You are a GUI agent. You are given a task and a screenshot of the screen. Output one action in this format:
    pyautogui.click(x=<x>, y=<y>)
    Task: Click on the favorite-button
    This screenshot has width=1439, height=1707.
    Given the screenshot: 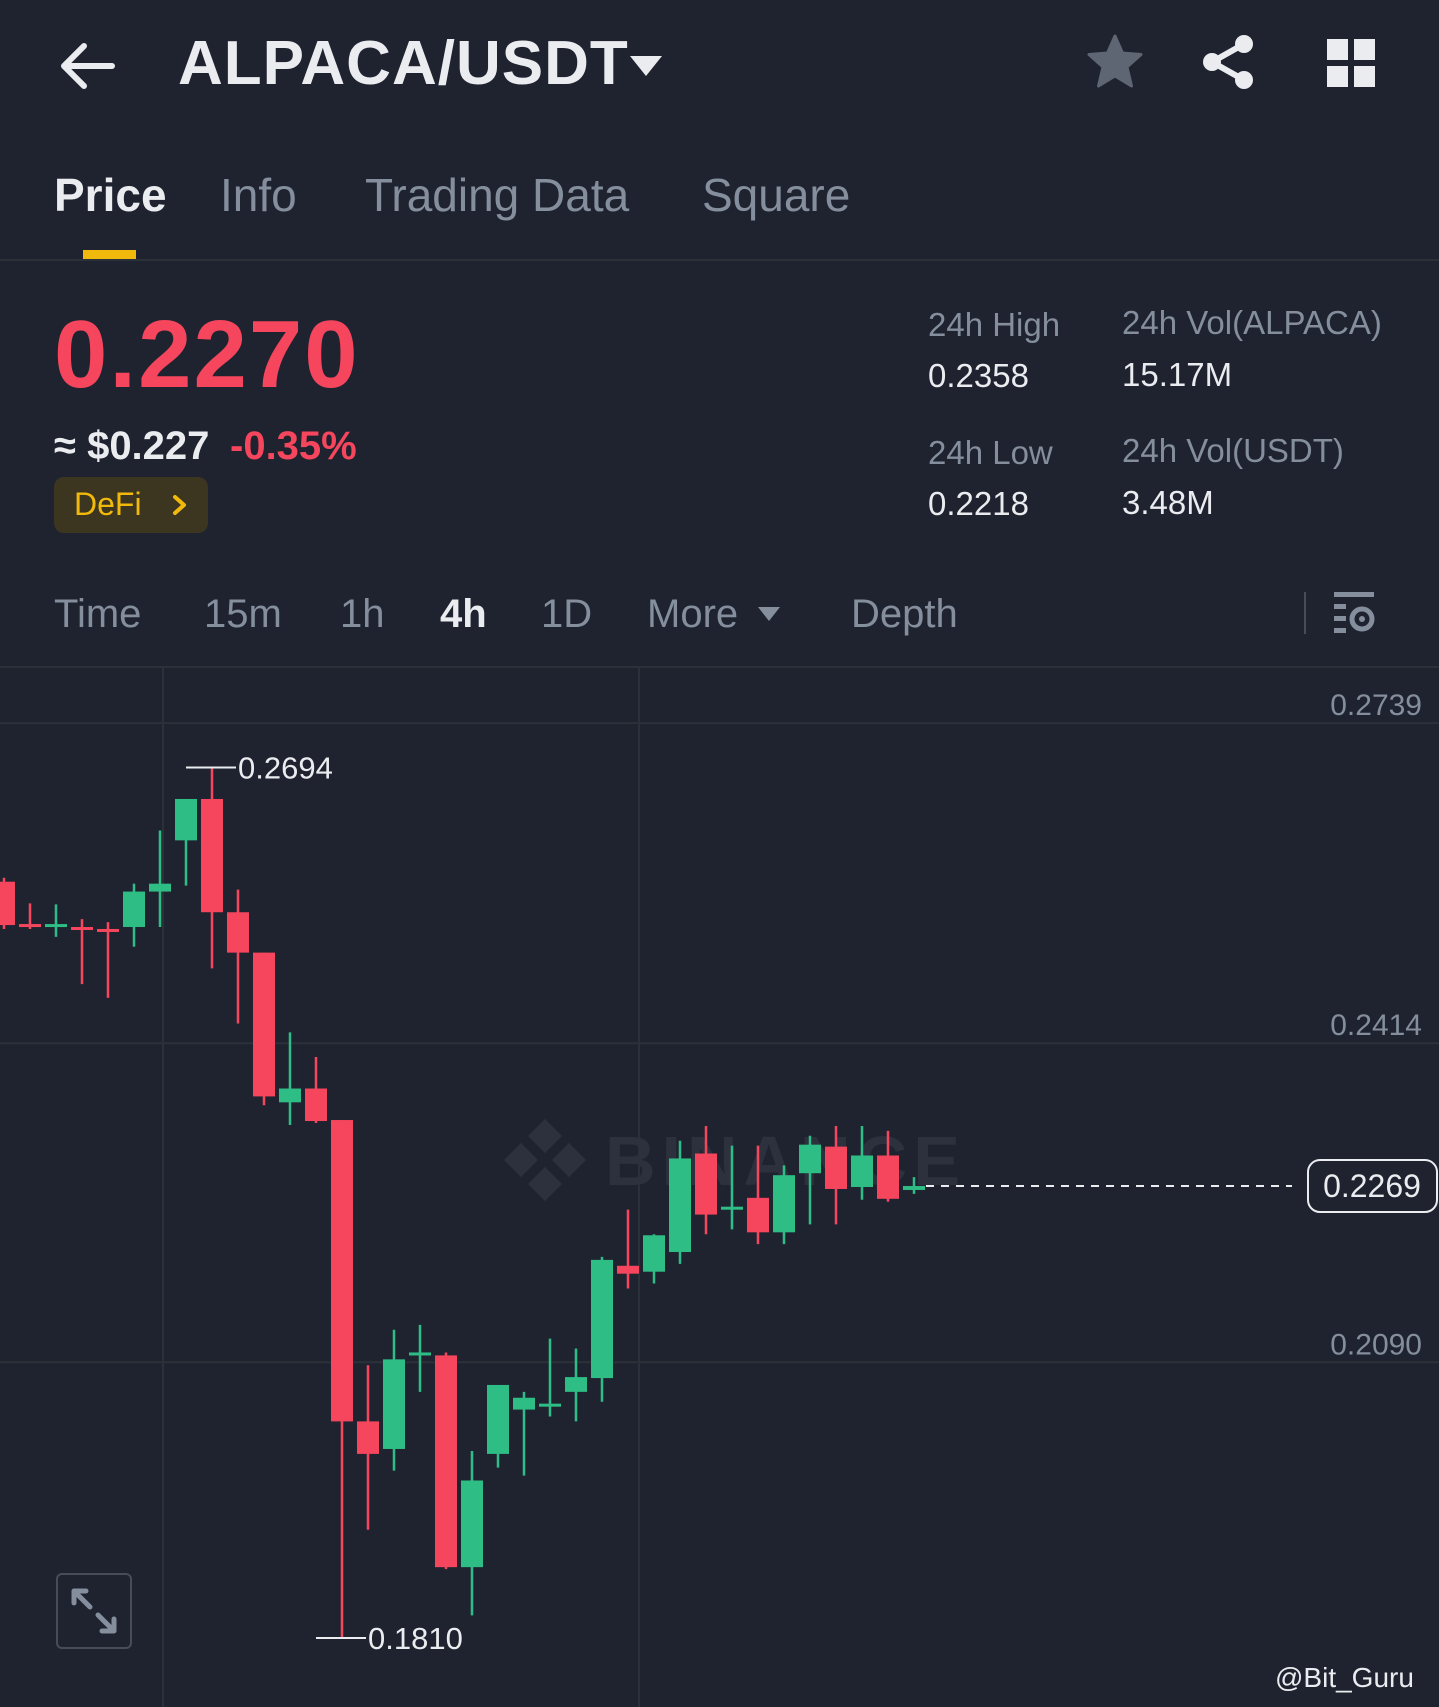 What is the action you would take?
    pyautogui.click(x=1115, y=62)
    